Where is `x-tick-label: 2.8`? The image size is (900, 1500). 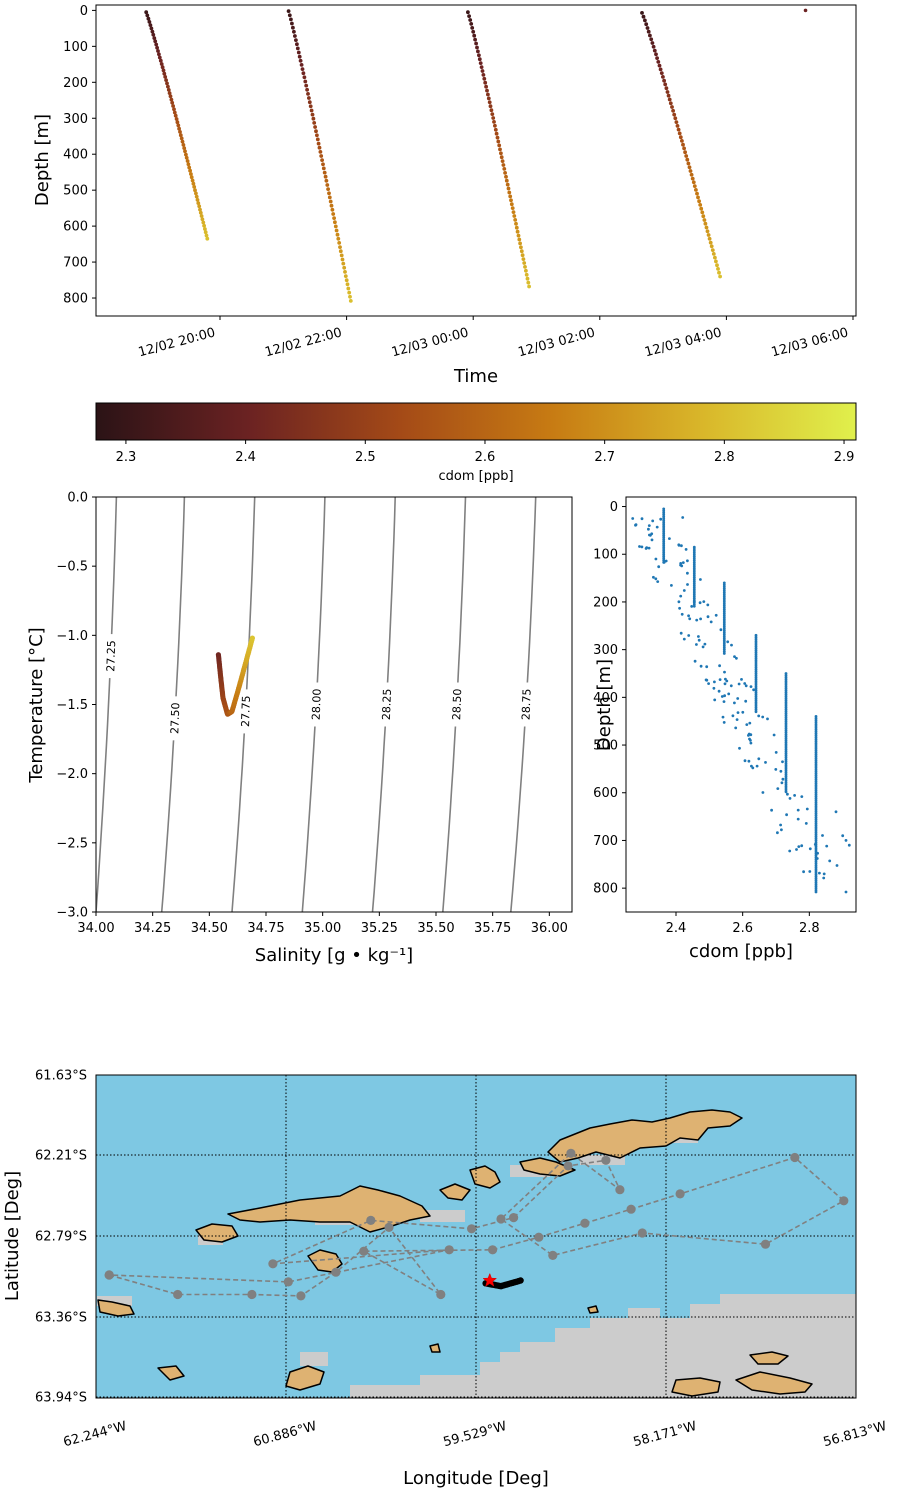 x-tick-label: 2.8 is located at coordinates (809, 928).